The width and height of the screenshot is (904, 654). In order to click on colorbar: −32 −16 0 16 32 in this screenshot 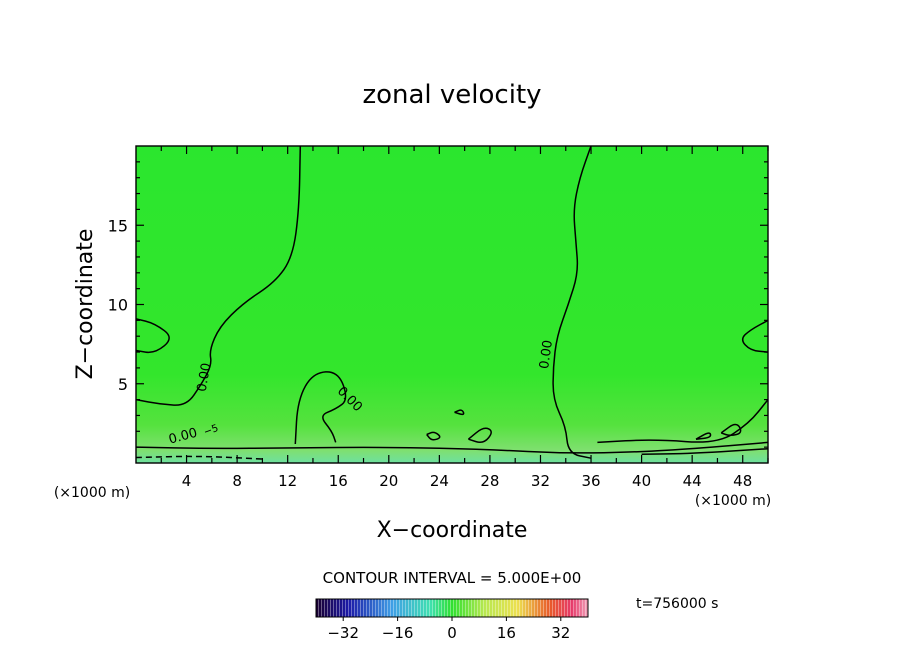, I will do `click(452, 620)`.